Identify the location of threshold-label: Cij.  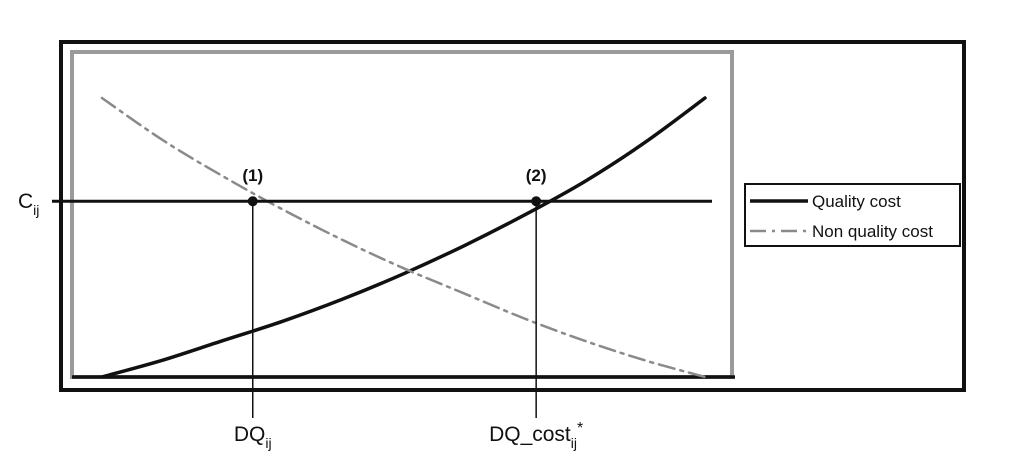
(28, 204).